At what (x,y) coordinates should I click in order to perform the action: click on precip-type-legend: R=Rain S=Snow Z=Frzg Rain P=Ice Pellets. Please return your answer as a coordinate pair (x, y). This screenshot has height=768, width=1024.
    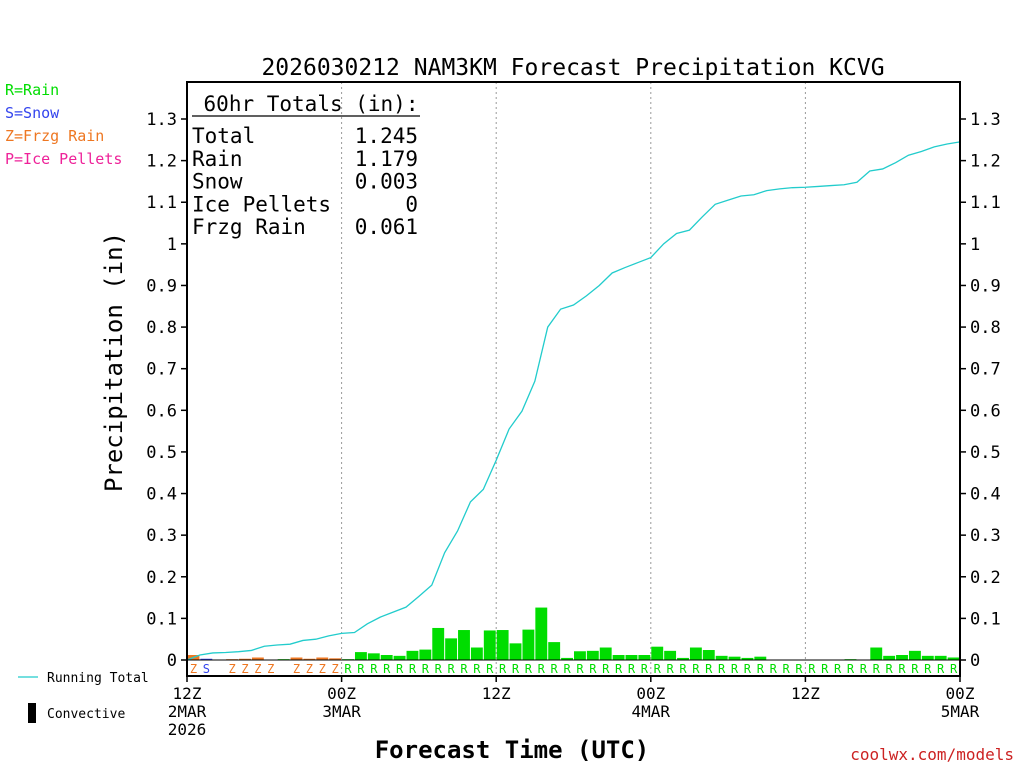
    Looking at the image, I should click on (63, 124).